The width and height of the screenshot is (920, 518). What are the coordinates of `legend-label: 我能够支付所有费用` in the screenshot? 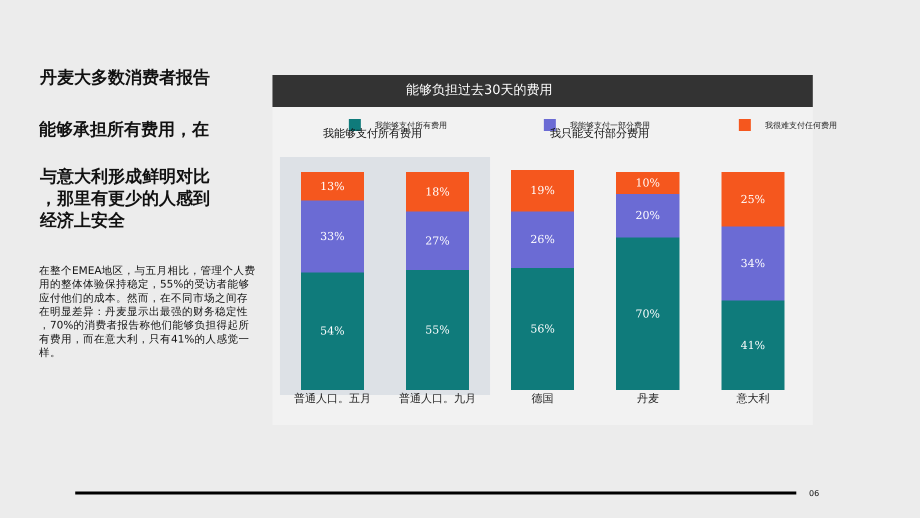 It's located at (410, 125).